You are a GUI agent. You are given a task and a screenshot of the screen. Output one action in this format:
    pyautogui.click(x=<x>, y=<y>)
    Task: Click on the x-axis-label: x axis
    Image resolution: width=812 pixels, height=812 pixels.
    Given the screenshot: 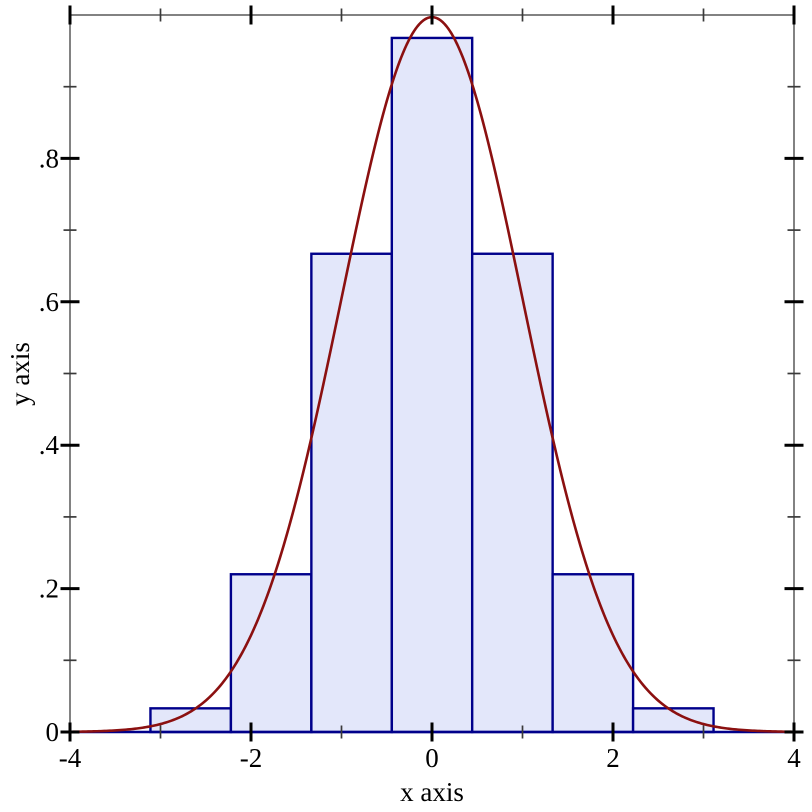 What is the action you would take?
    pyautogui.click(x=432, y=792)
    